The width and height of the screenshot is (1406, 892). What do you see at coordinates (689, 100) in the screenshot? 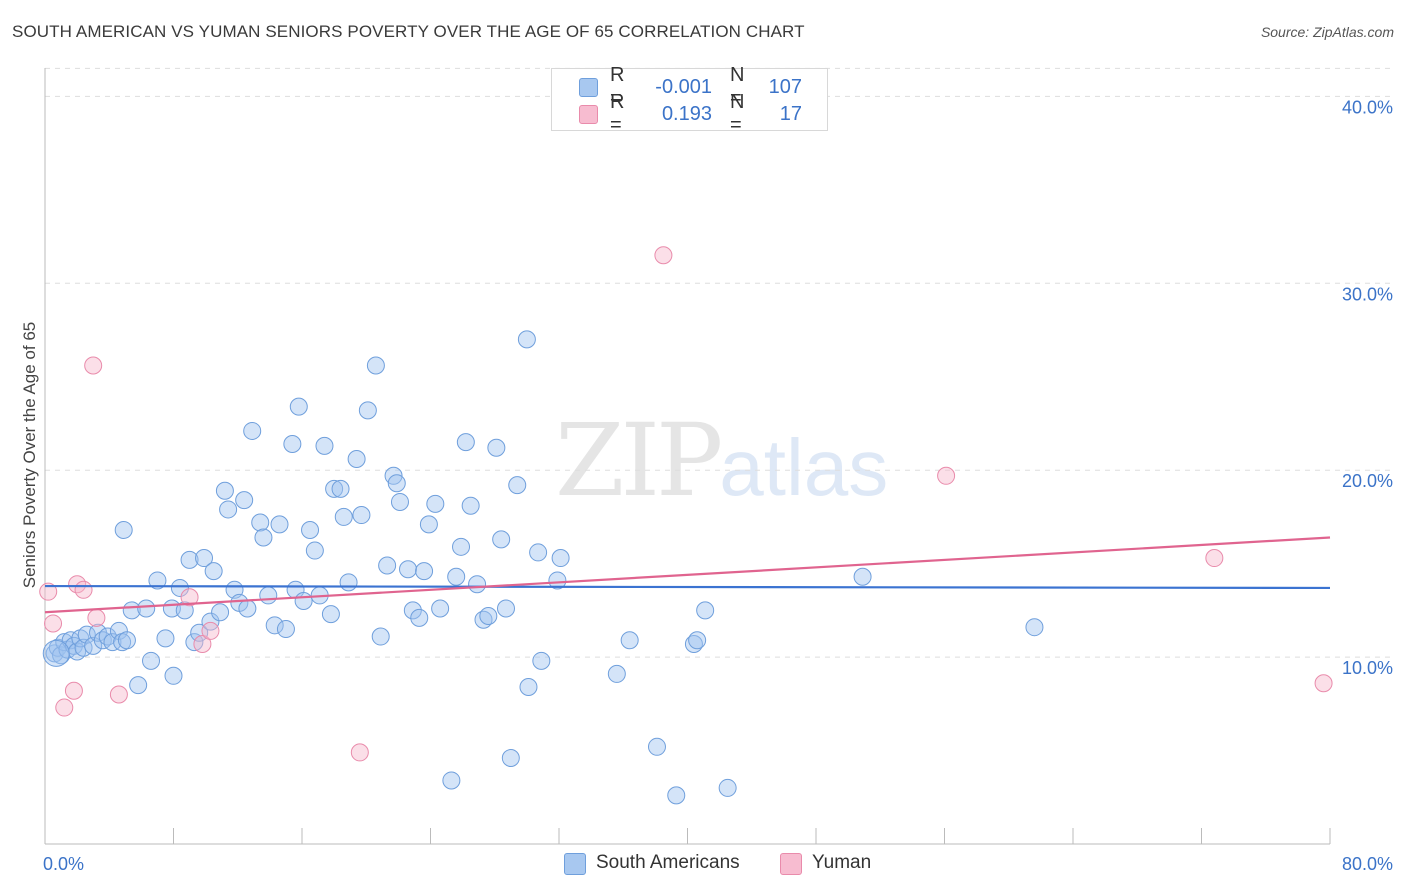
I see `correlation-legend: R = -0.001 N = 107 R = 0.193 N = 17` at bounding box center [689, 100].